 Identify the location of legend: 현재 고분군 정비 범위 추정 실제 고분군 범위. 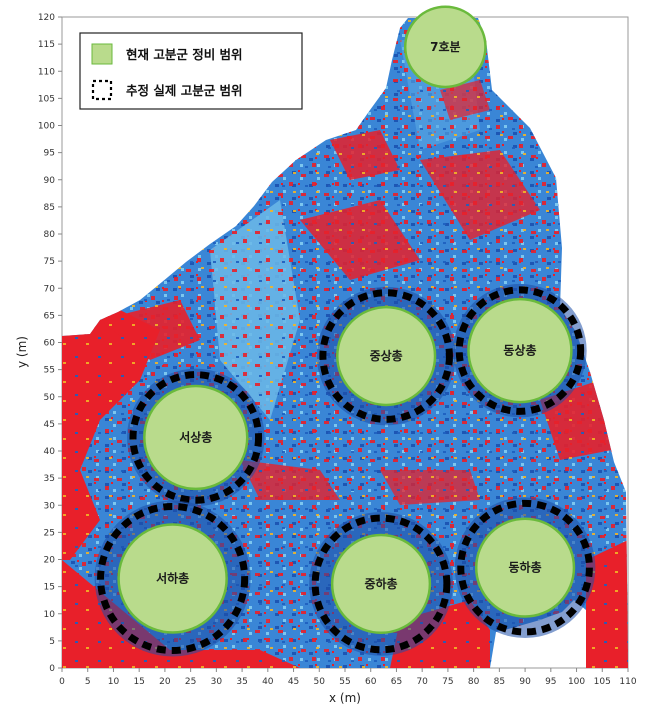
(191, 71).